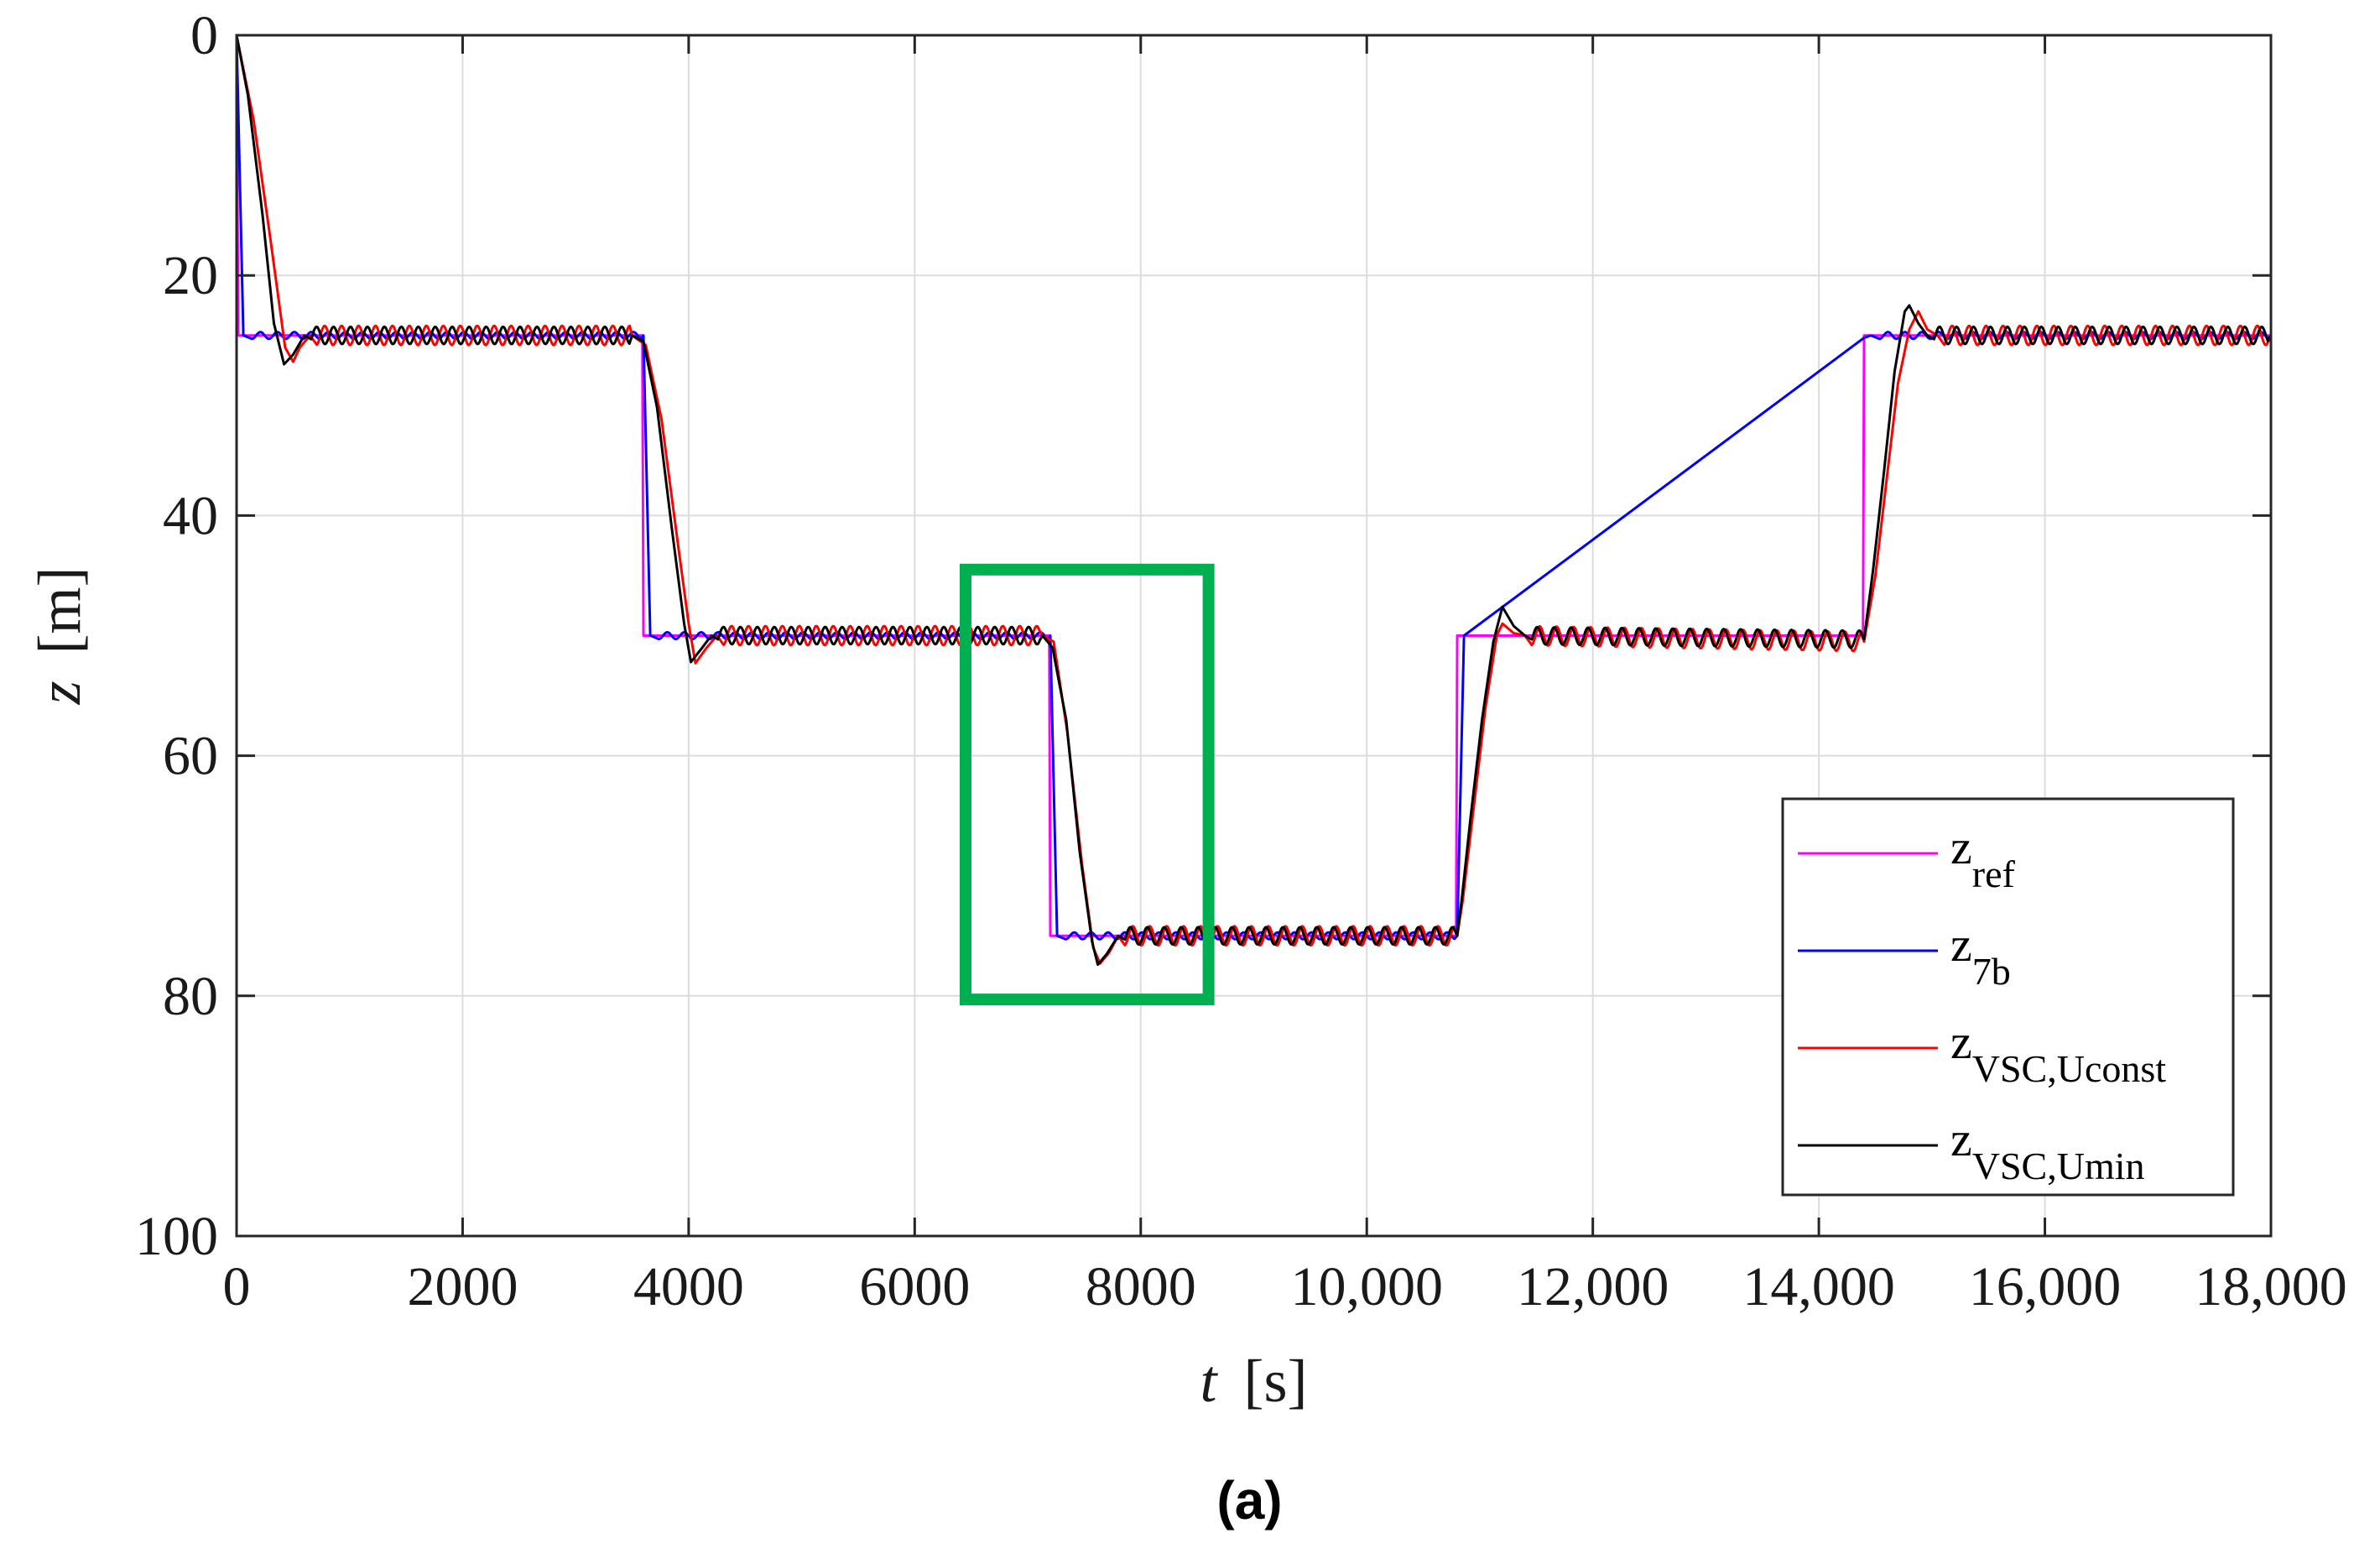 The width and height of the screenshot is (2380, 1549). Describe the element at coordinates (190, 997) in the screenshot. I see `y-tick-label: 80` at that location.